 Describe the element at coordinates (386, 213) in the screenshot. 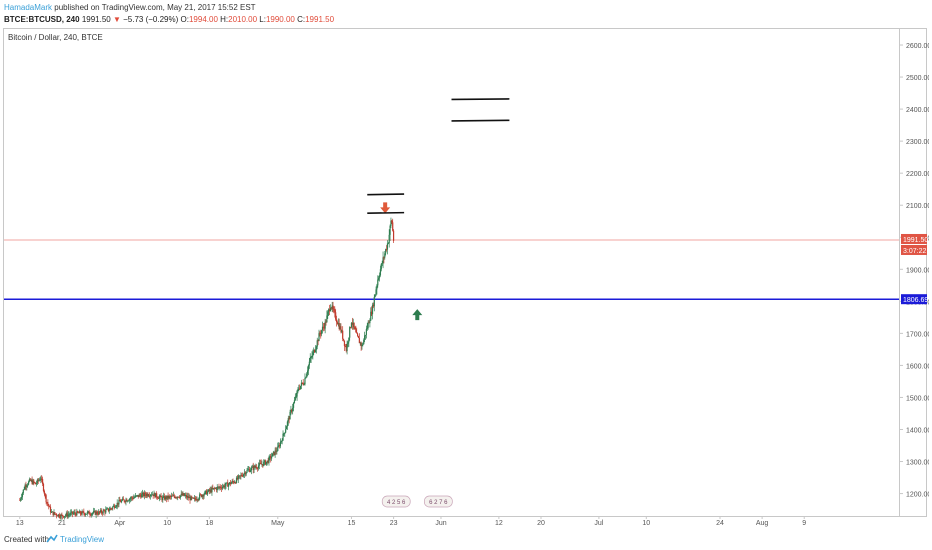

I see `drawn-line` at that location.